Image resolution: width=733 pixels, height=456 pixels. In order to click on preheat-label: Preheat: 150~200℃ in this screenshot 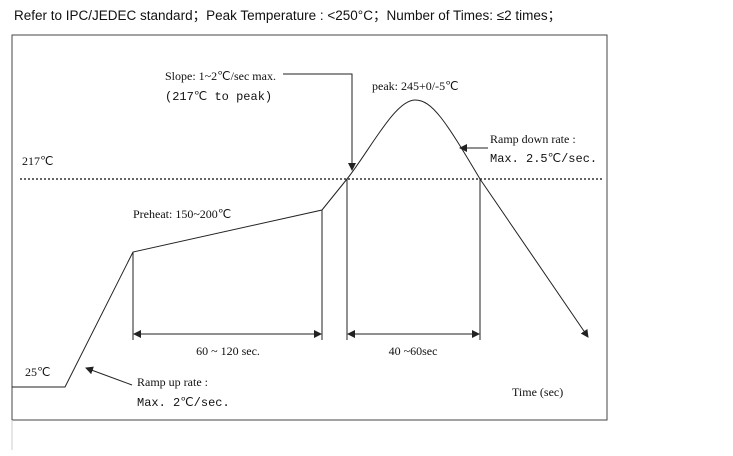, I will do `click(182, 214)`.